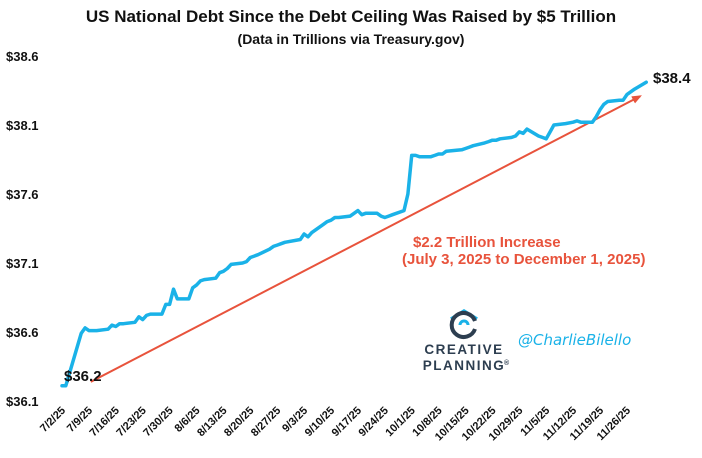  What do you see at coordinates (22, 194) in the screenshot?
I see `y-tick-label: $37.6` at bounding box center [22, 194].